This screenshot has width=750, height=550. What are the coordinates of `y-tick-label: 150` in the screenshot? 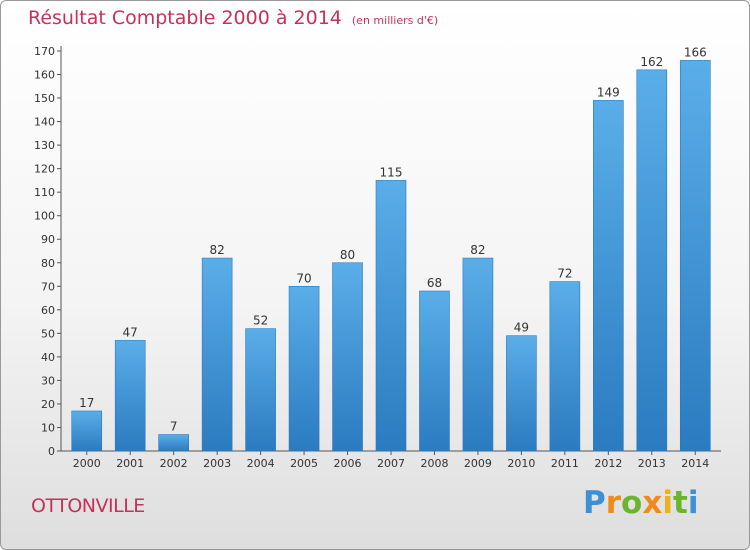 It's located at (44, 98).